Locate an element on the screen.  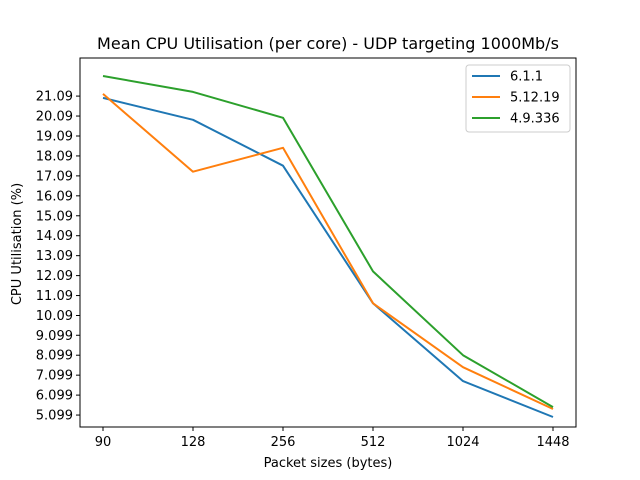
y-tick-label: 21.09 is located at coordinates (54, 97).